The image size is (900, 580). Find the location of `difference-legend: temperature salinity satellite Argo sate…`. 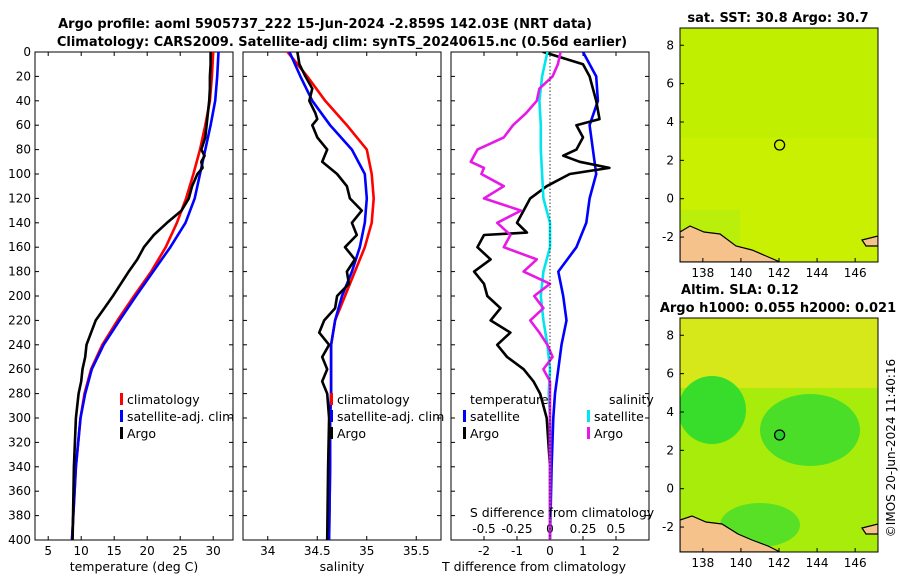

difference-legend: temperature salinity satellite Argo sate… is located at coordinates (558, 416).